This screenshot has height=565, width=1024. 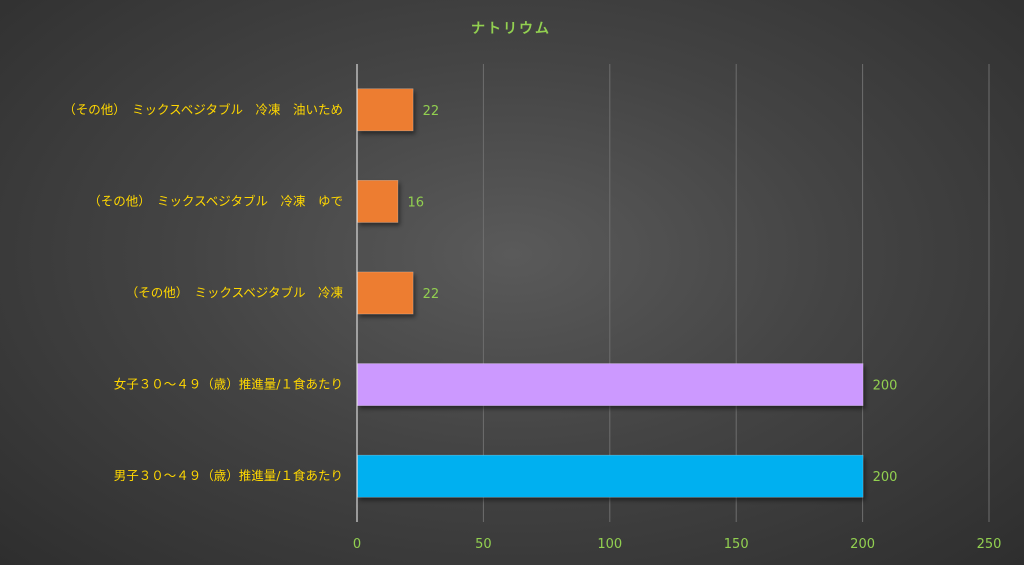 I want to click on category-label: 女子３０～４９（歳）推進量/１食あたり, so click(x=228, y=384).